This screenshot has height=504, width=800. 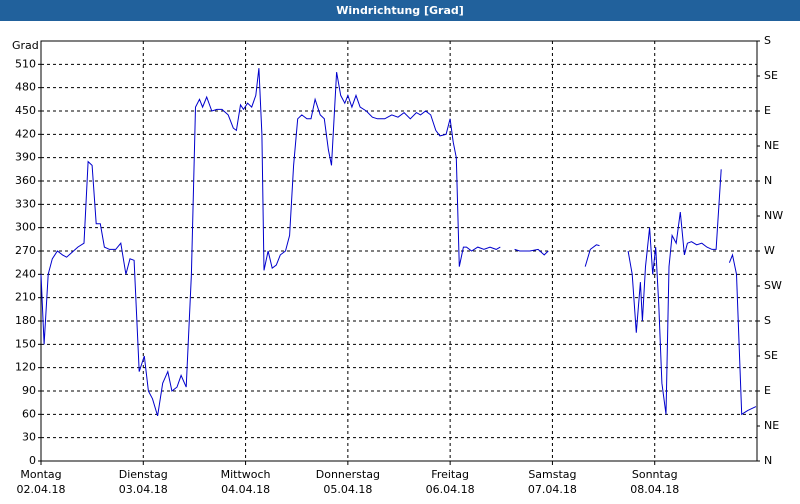 What do you see at coordinates (25, 320) in the screenshot?
I see `y-tick-label: 180` at bounding box center [25, 320].